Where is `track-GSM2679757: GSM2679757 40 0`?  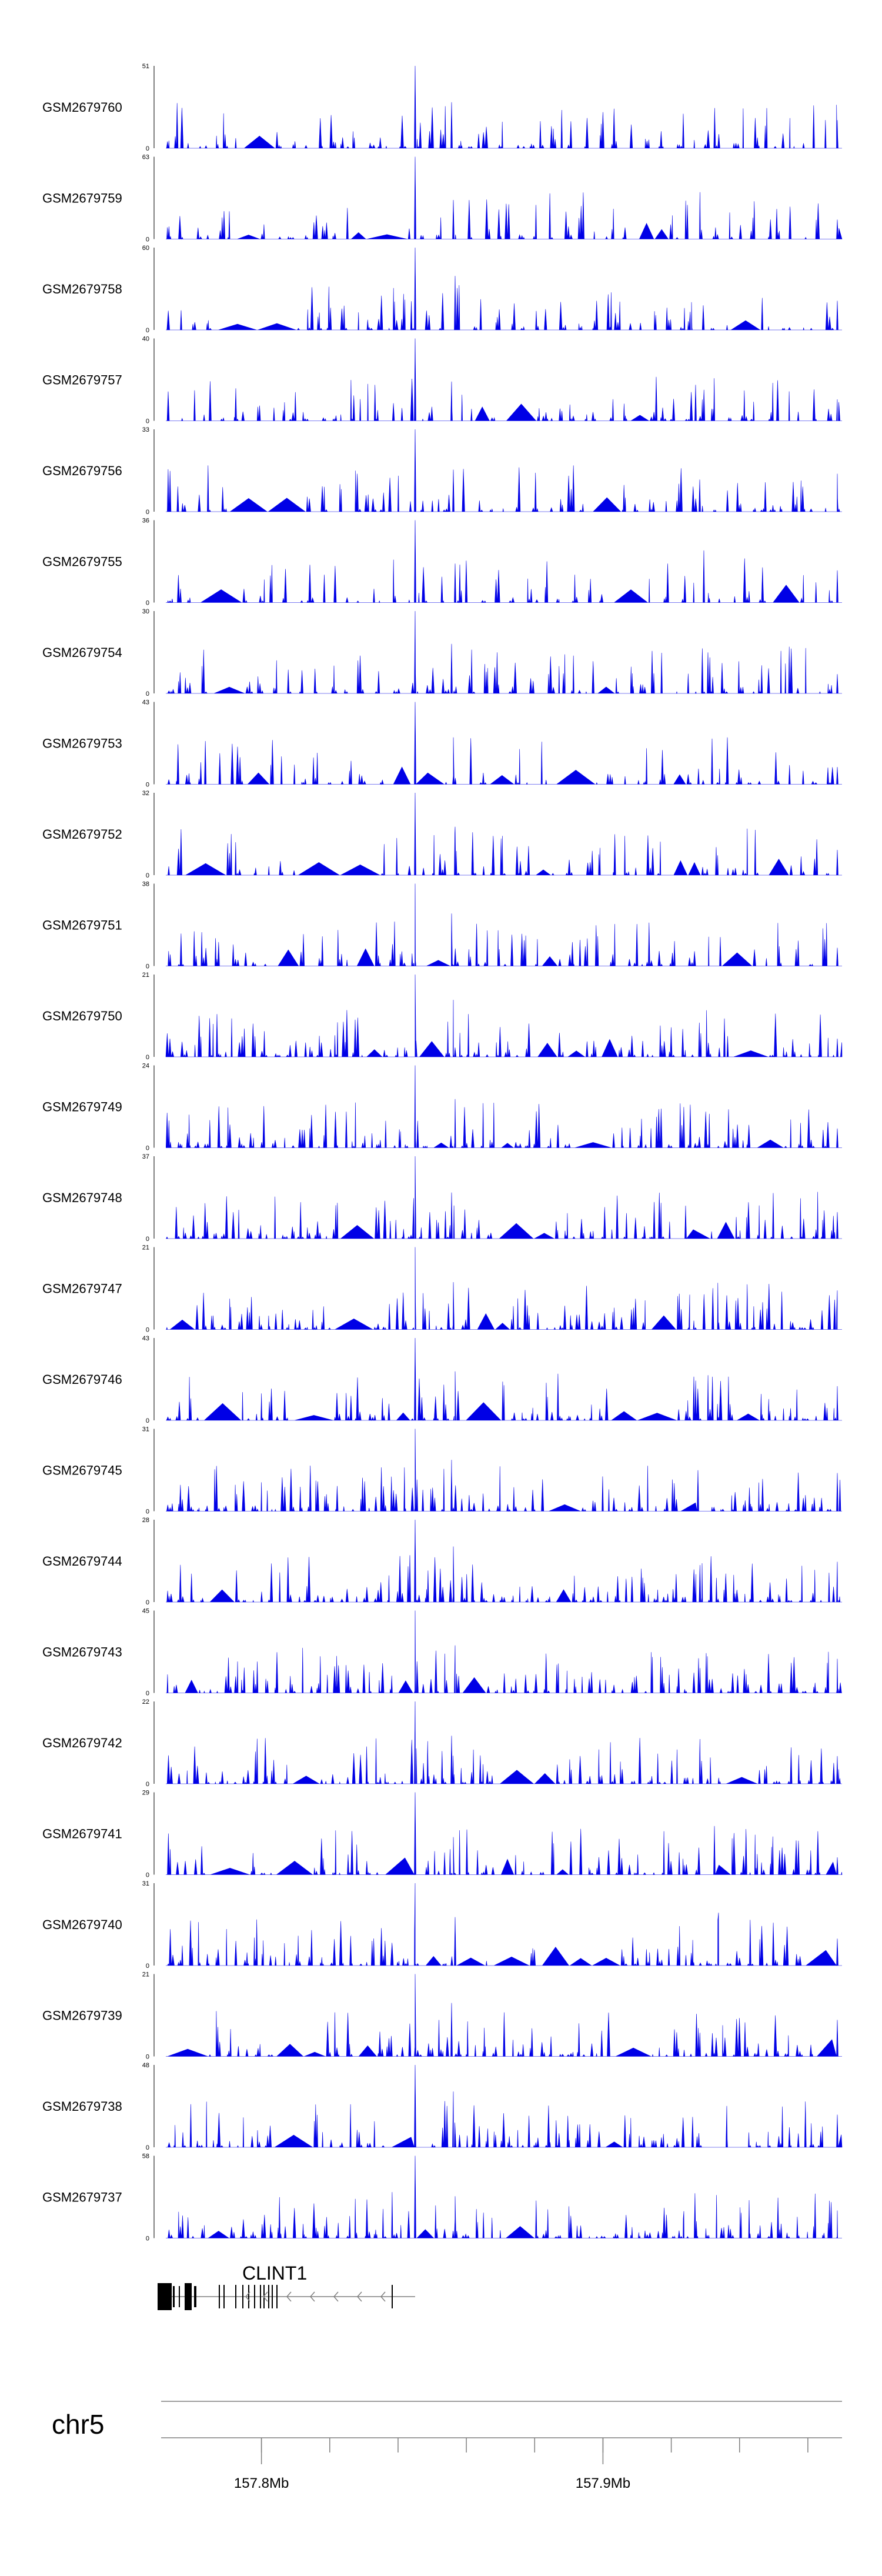
track-GSM2679757: GSM2679757 40 0 is located at coordinates (442, 380).